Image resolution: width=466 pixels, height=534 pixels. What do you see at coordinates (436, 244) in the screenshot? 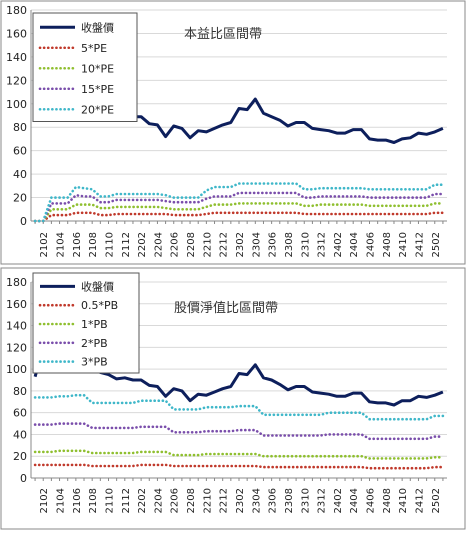
I see `pe-xtick-label: 2502` at bounding box center [436, 244].